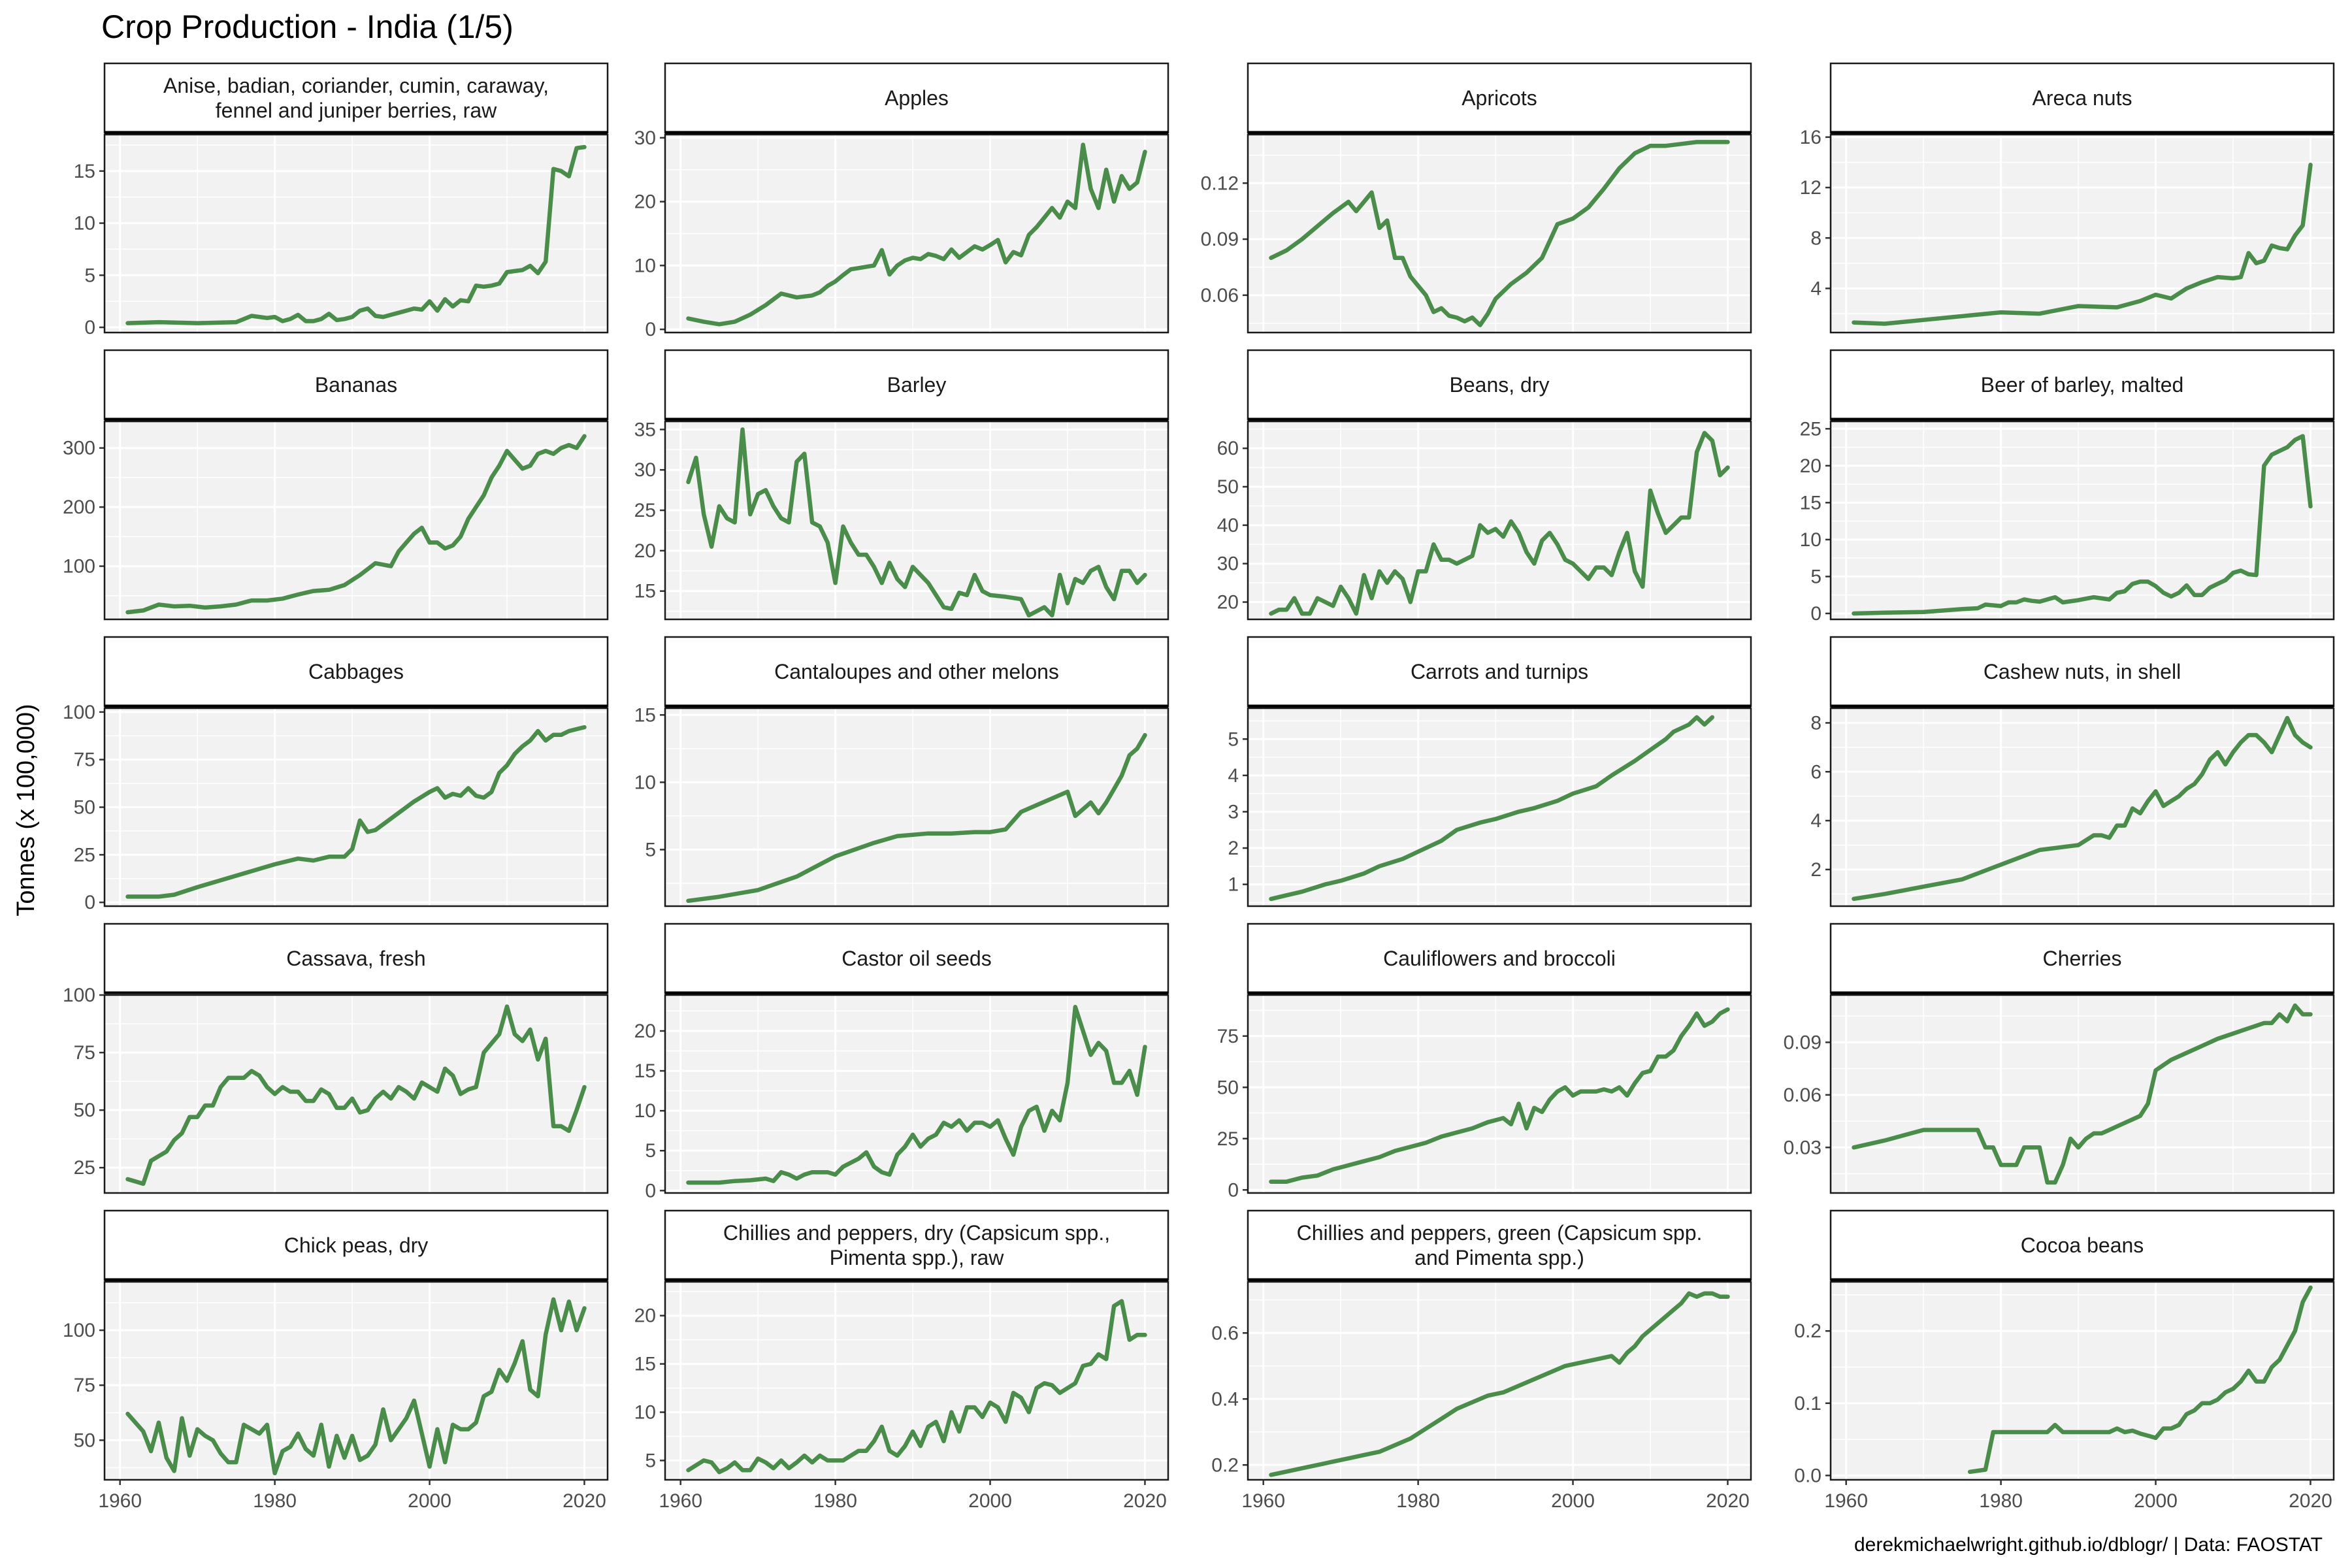 The image size is (2352, 1568). What do you see at coordinates (307, 26) in the screenshot?
I see `chart-title: Crop Production - India (1/5)` at bounding box center [307, 26].